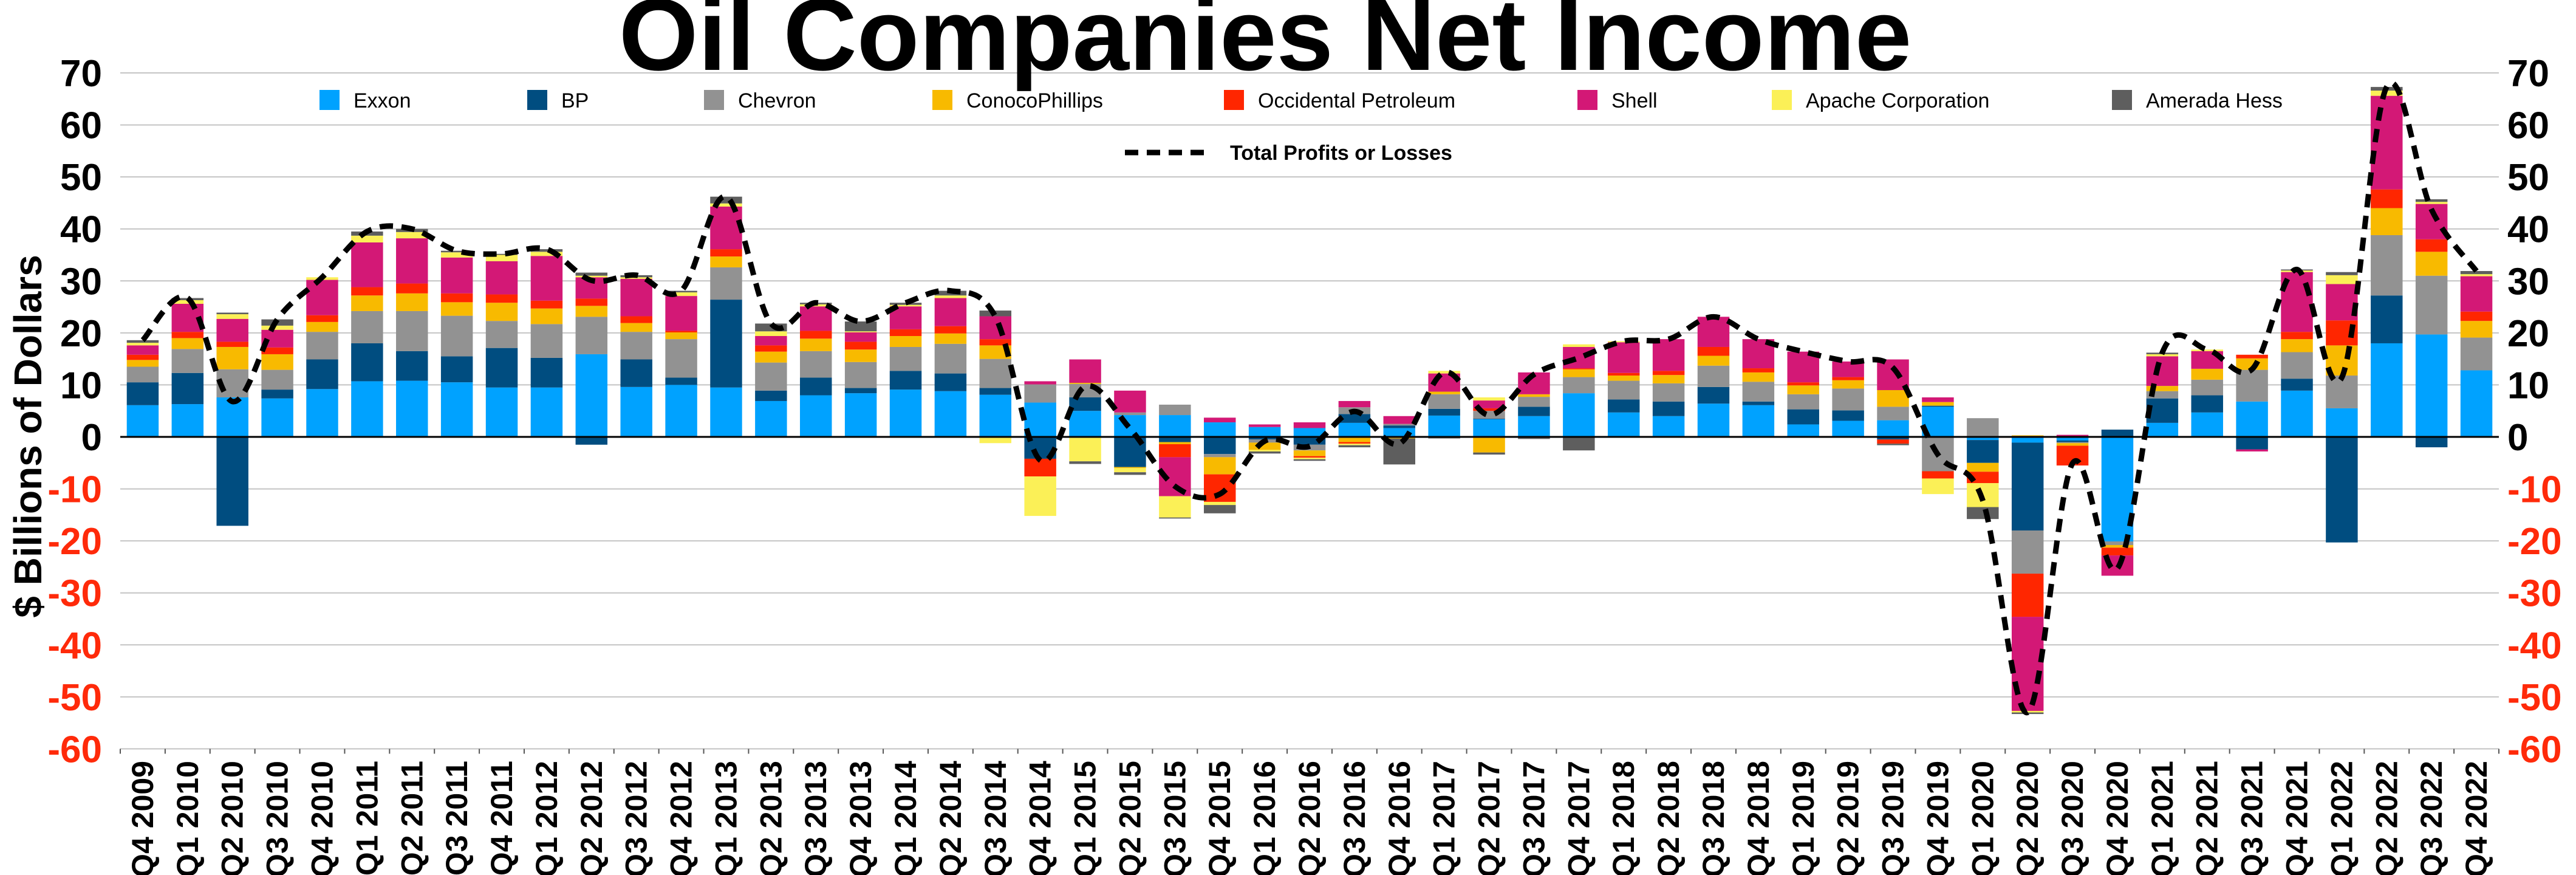 The height and width of the screenshot is (875, 2576). What do you see at coordinates (143, 818) in the screenshot?
I see `x-tick-label: Q4 2009` at bounding box center [143, 818].